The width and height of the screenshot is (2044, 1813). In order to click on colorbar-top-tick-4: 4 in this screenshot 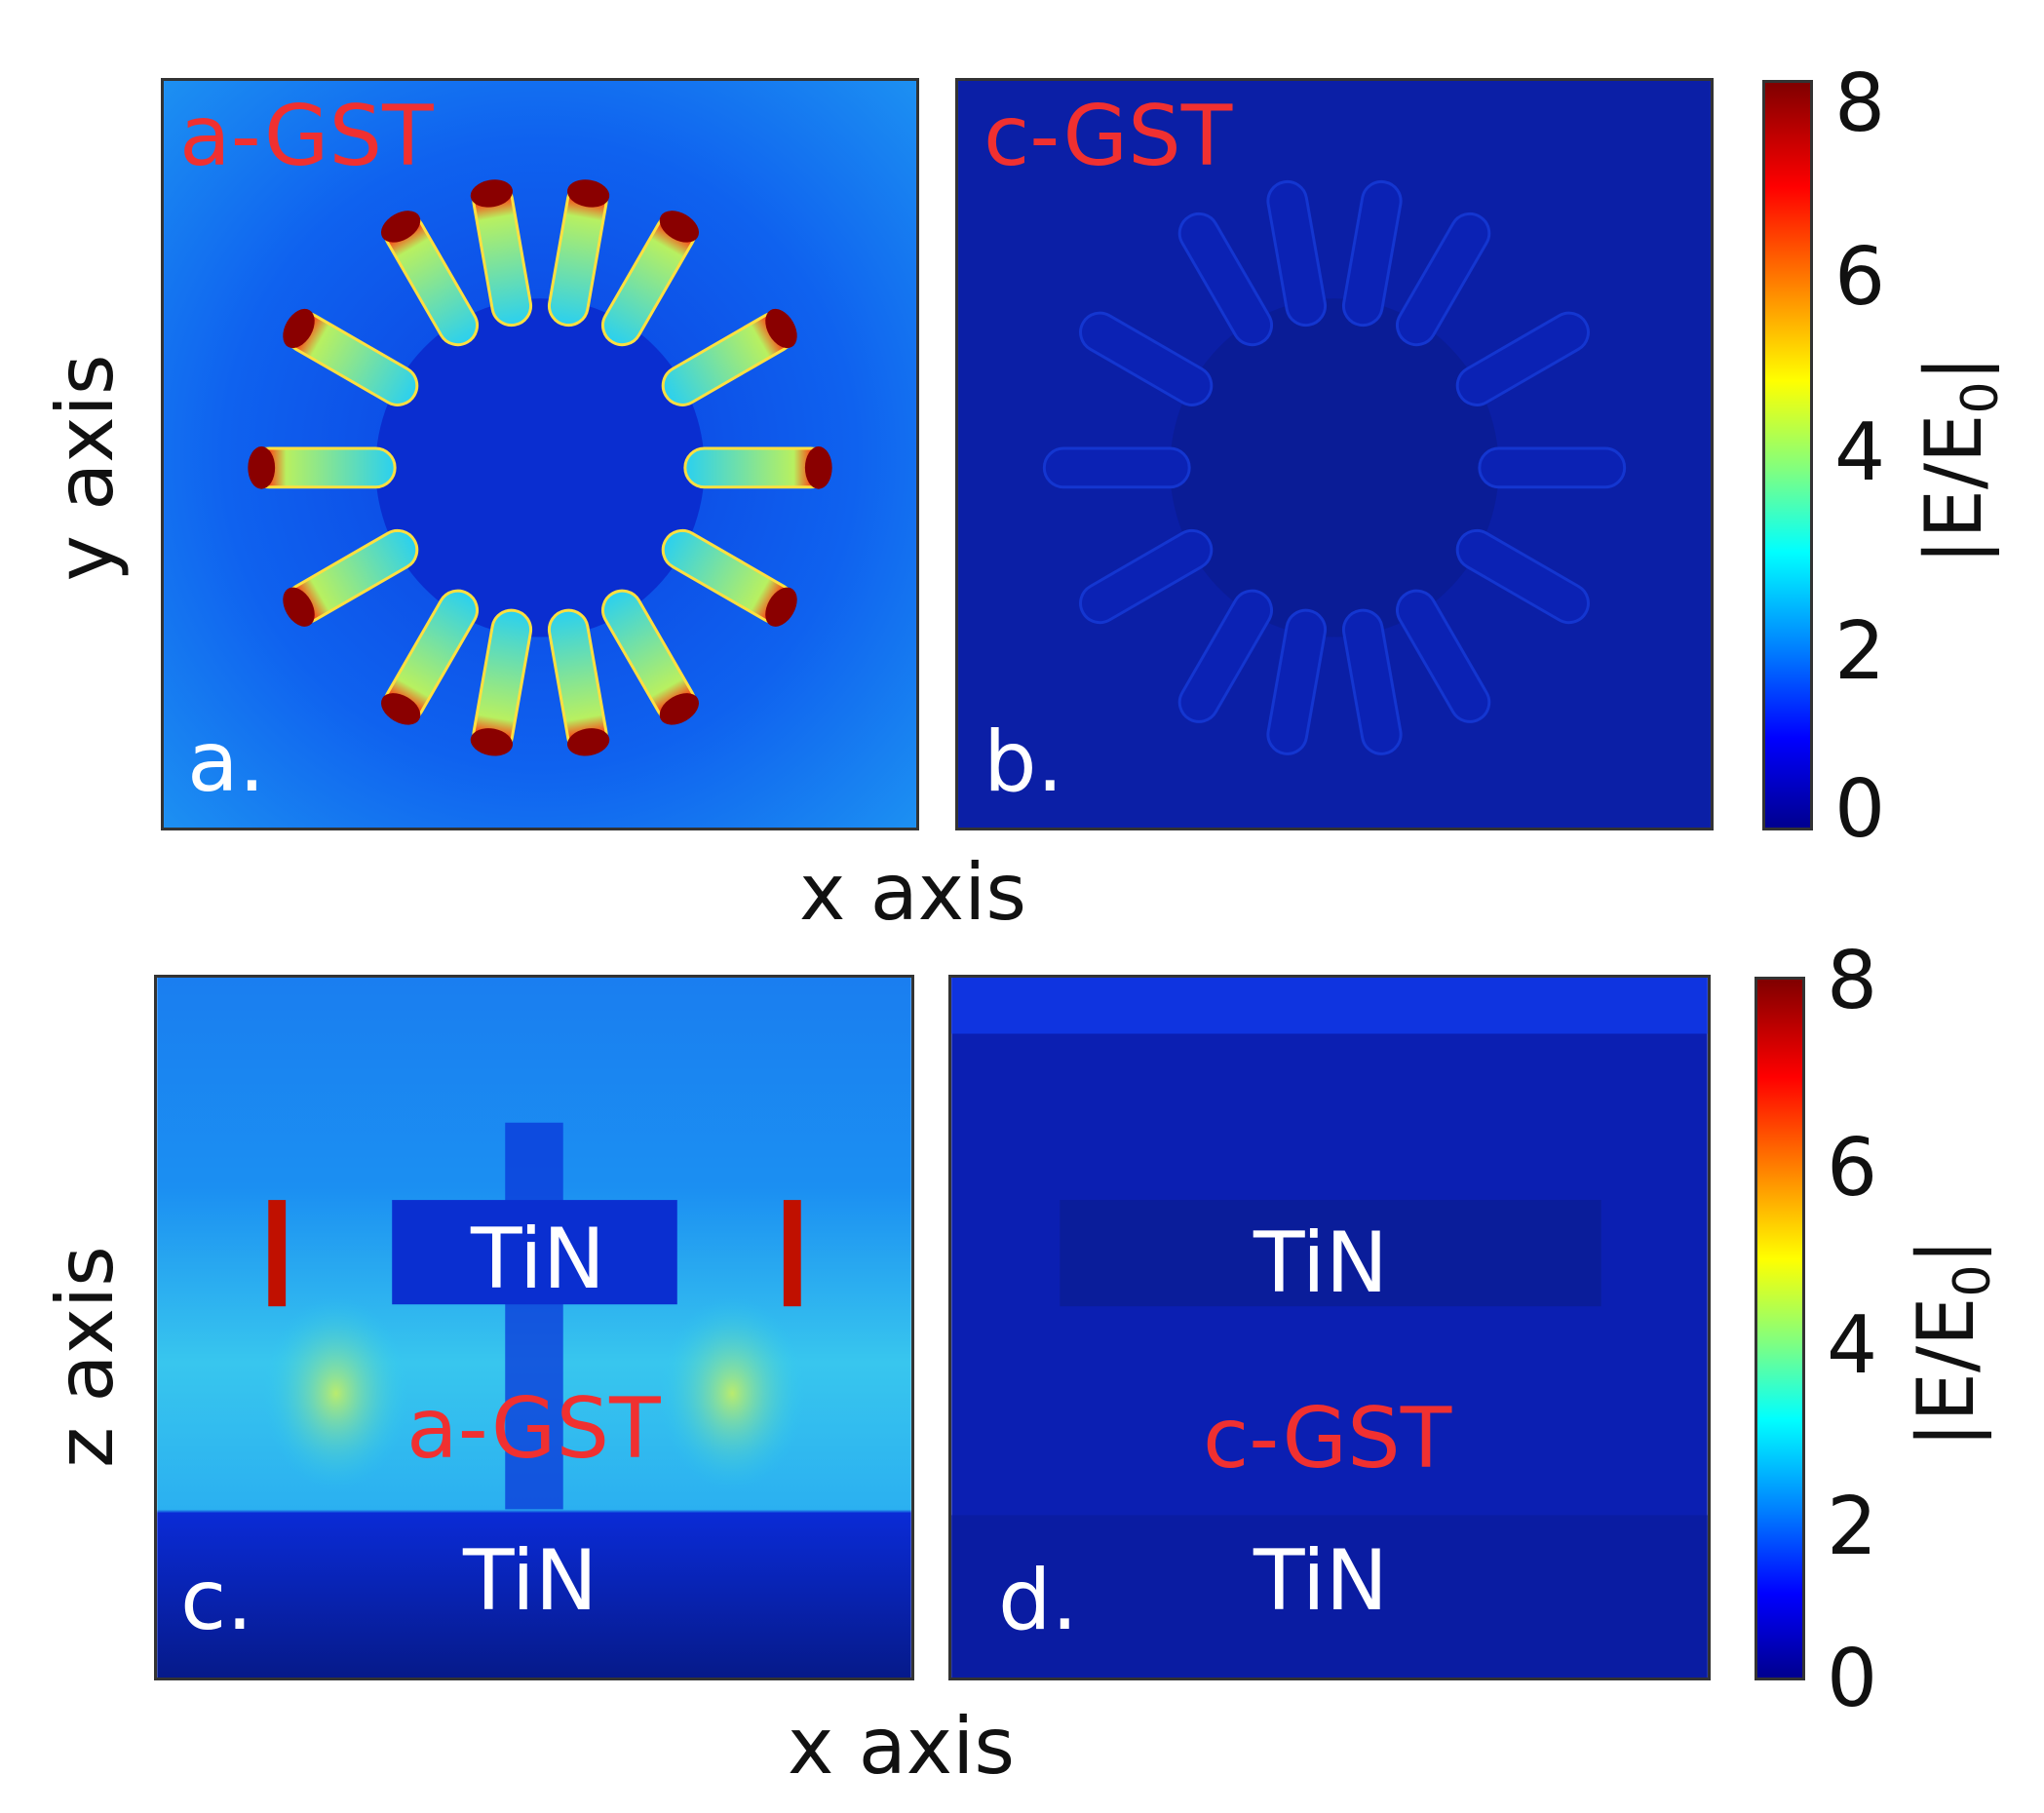, I will do `click(1860, 453)`.